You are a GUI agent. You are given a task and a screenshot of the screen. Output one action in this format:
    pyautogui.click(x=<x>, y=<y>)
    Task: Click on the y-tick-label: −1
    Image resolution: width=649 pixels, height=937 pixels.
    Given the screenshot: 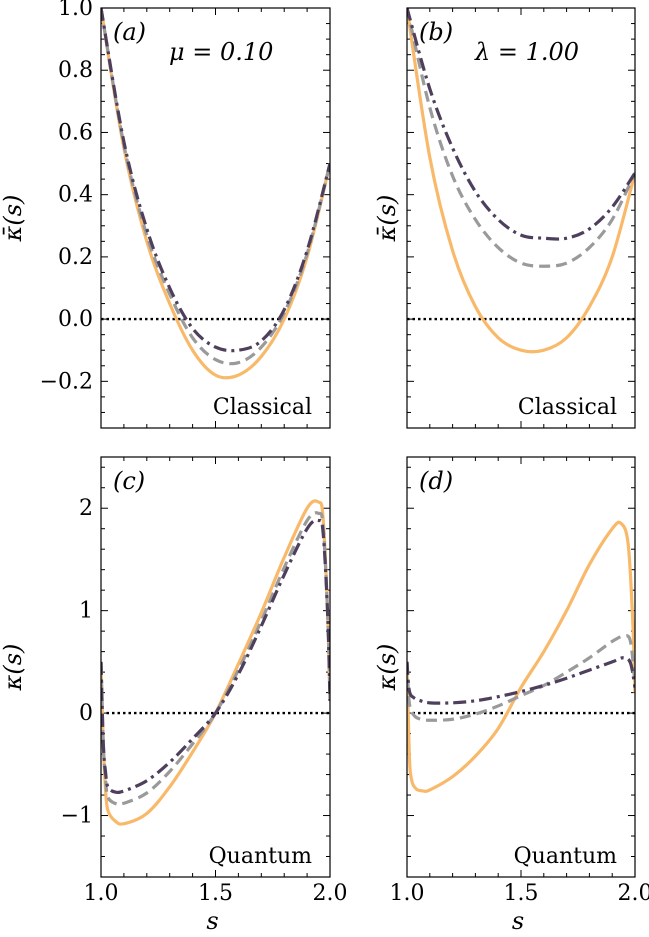 What is the action you would take?
    pyautogui.click(x=77, y=816)
    